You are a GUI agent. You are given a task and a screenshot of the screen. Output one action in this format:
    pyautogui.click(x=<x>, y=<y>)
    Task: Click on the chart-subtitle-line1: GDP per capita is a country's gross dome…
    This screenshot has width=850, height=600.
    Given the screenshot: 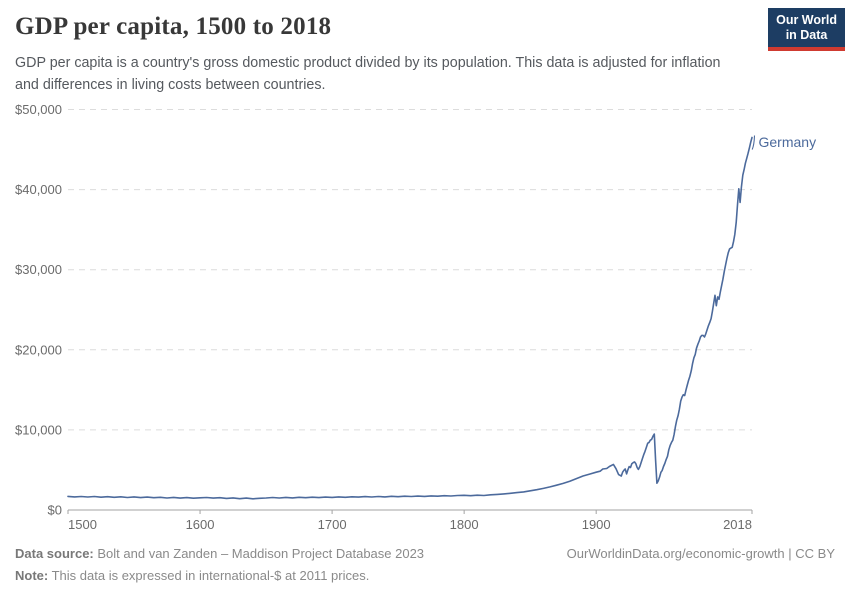 What is the action you would take?
    pyautogui.click(x=368, y=63)
    